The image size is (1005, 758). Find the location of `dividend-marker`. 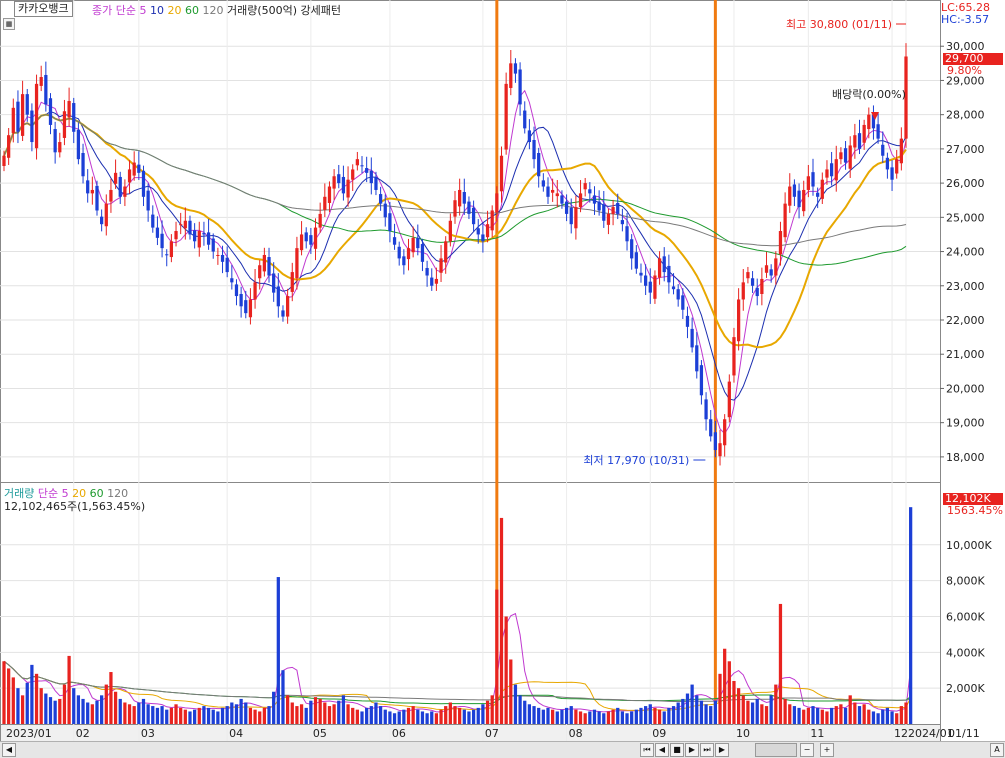

dividend-marker is located at coordinates (875, 116).